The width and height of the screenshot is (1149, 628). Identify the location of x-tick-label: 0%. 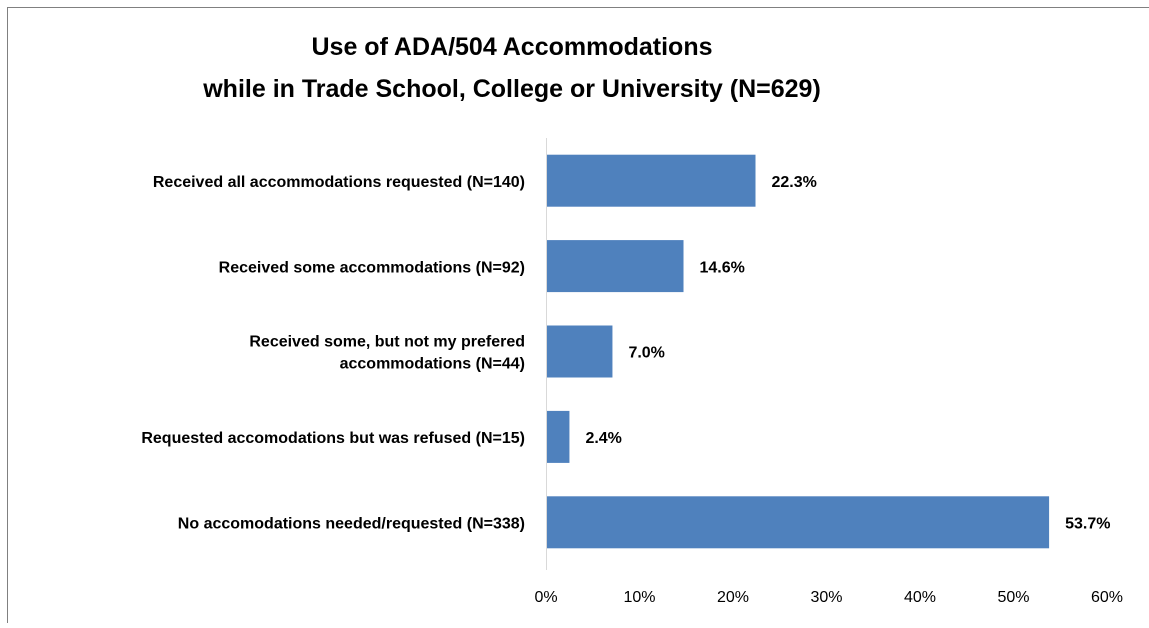
(545, 597).